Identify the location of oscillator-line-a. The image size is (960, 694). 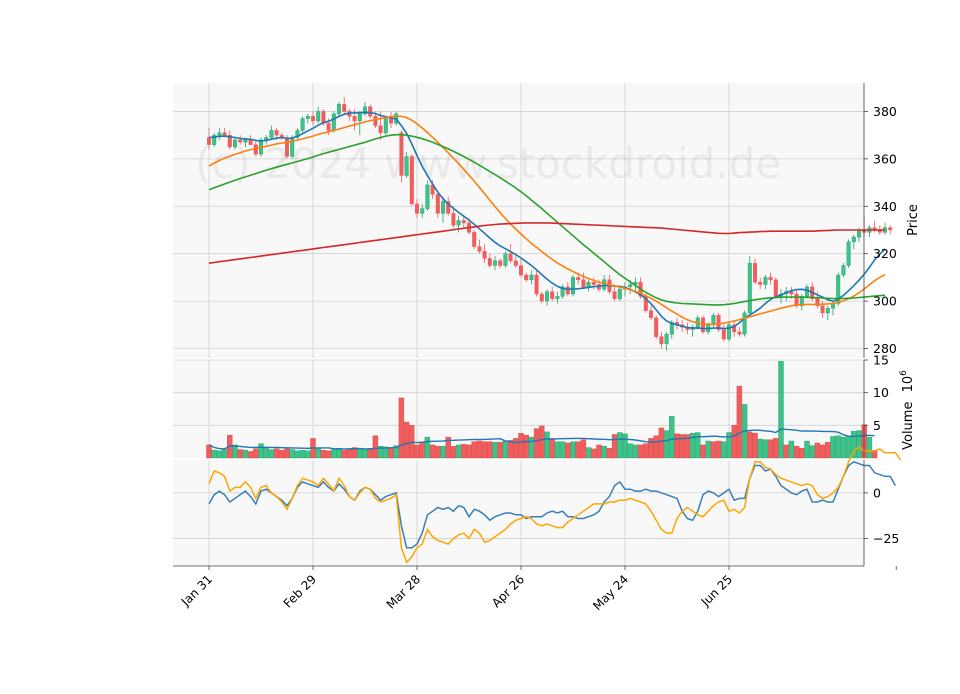
(552, 504).